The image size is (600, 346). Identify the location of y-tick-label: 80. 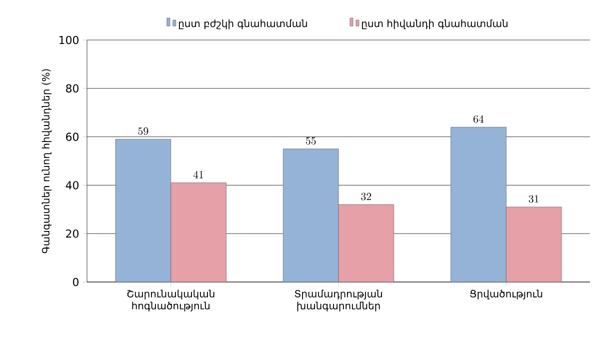
(72, 88).